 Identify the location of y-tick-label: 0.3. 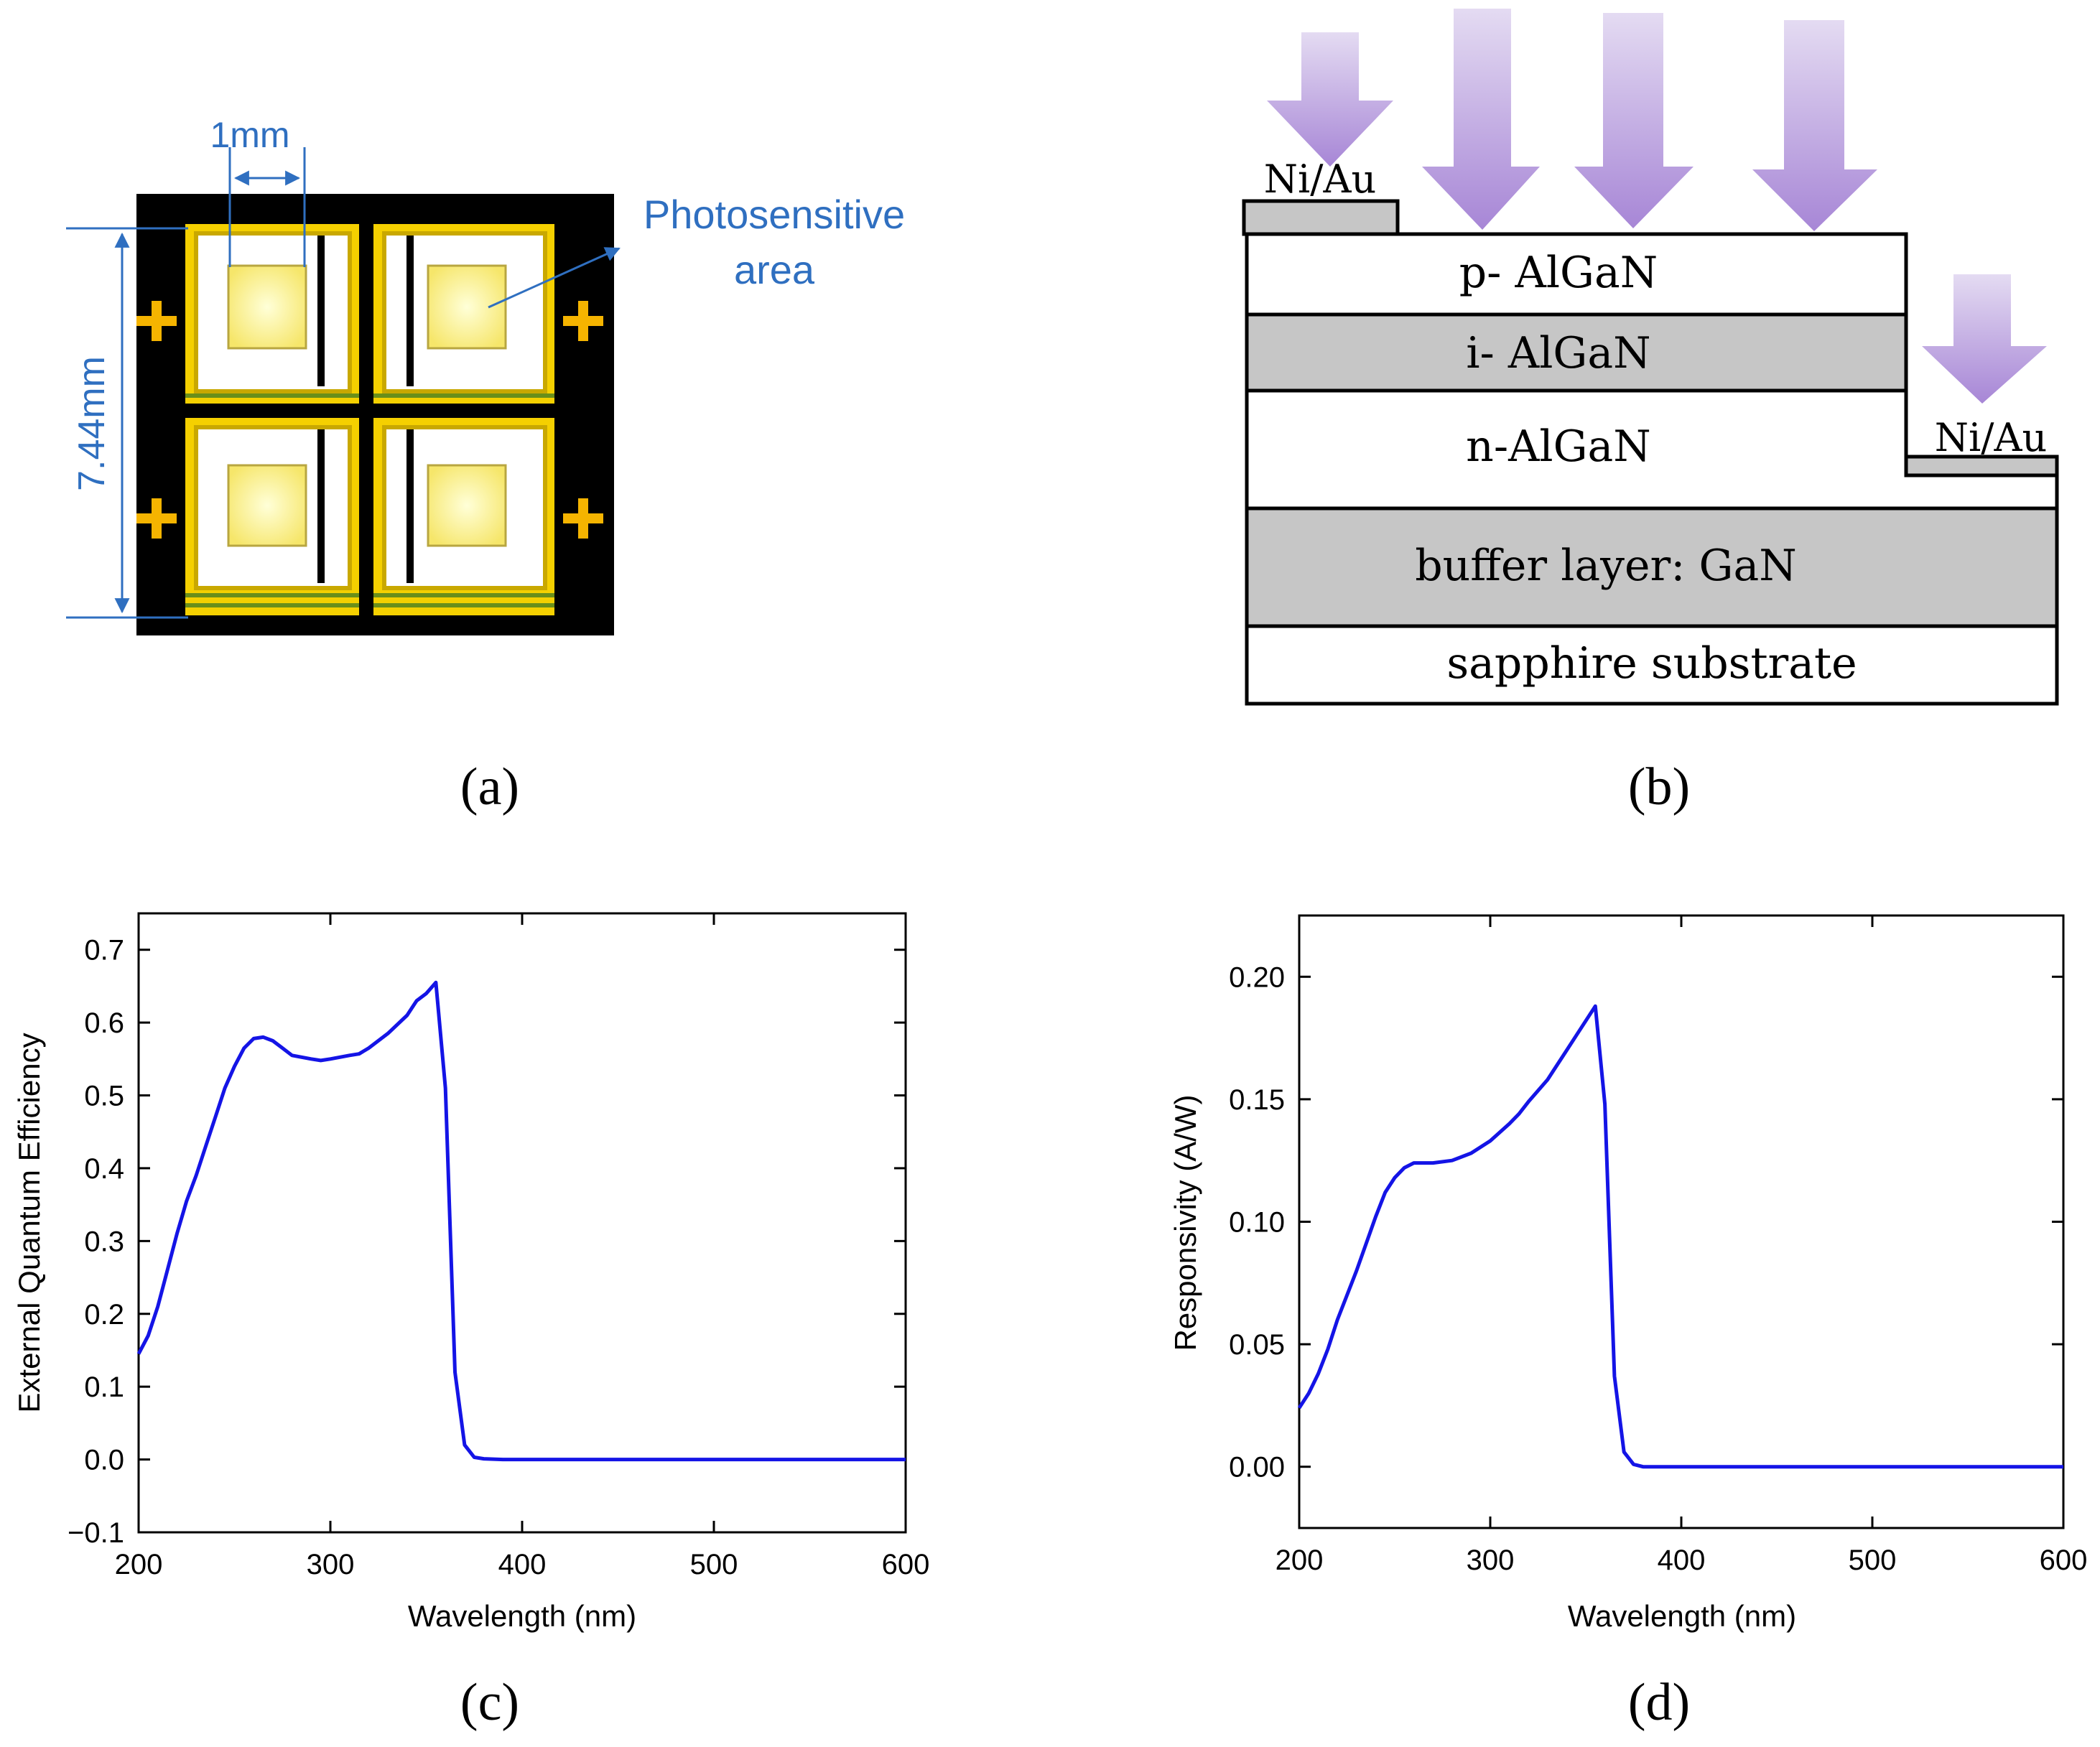
(104, 1241).